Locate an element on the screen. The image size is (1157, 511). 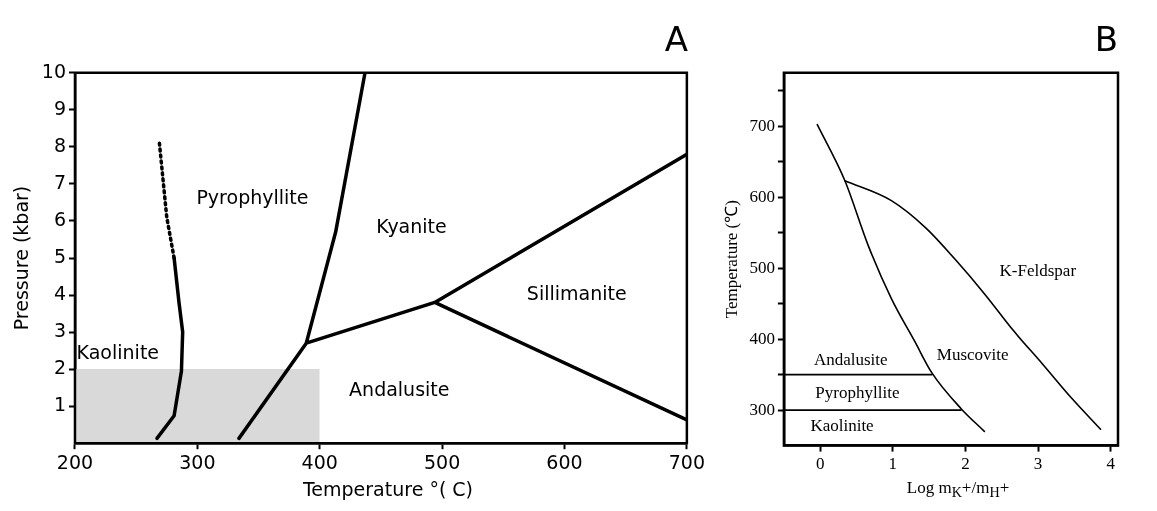
y-tick-label: 1 is located at coordinates (59, 404).